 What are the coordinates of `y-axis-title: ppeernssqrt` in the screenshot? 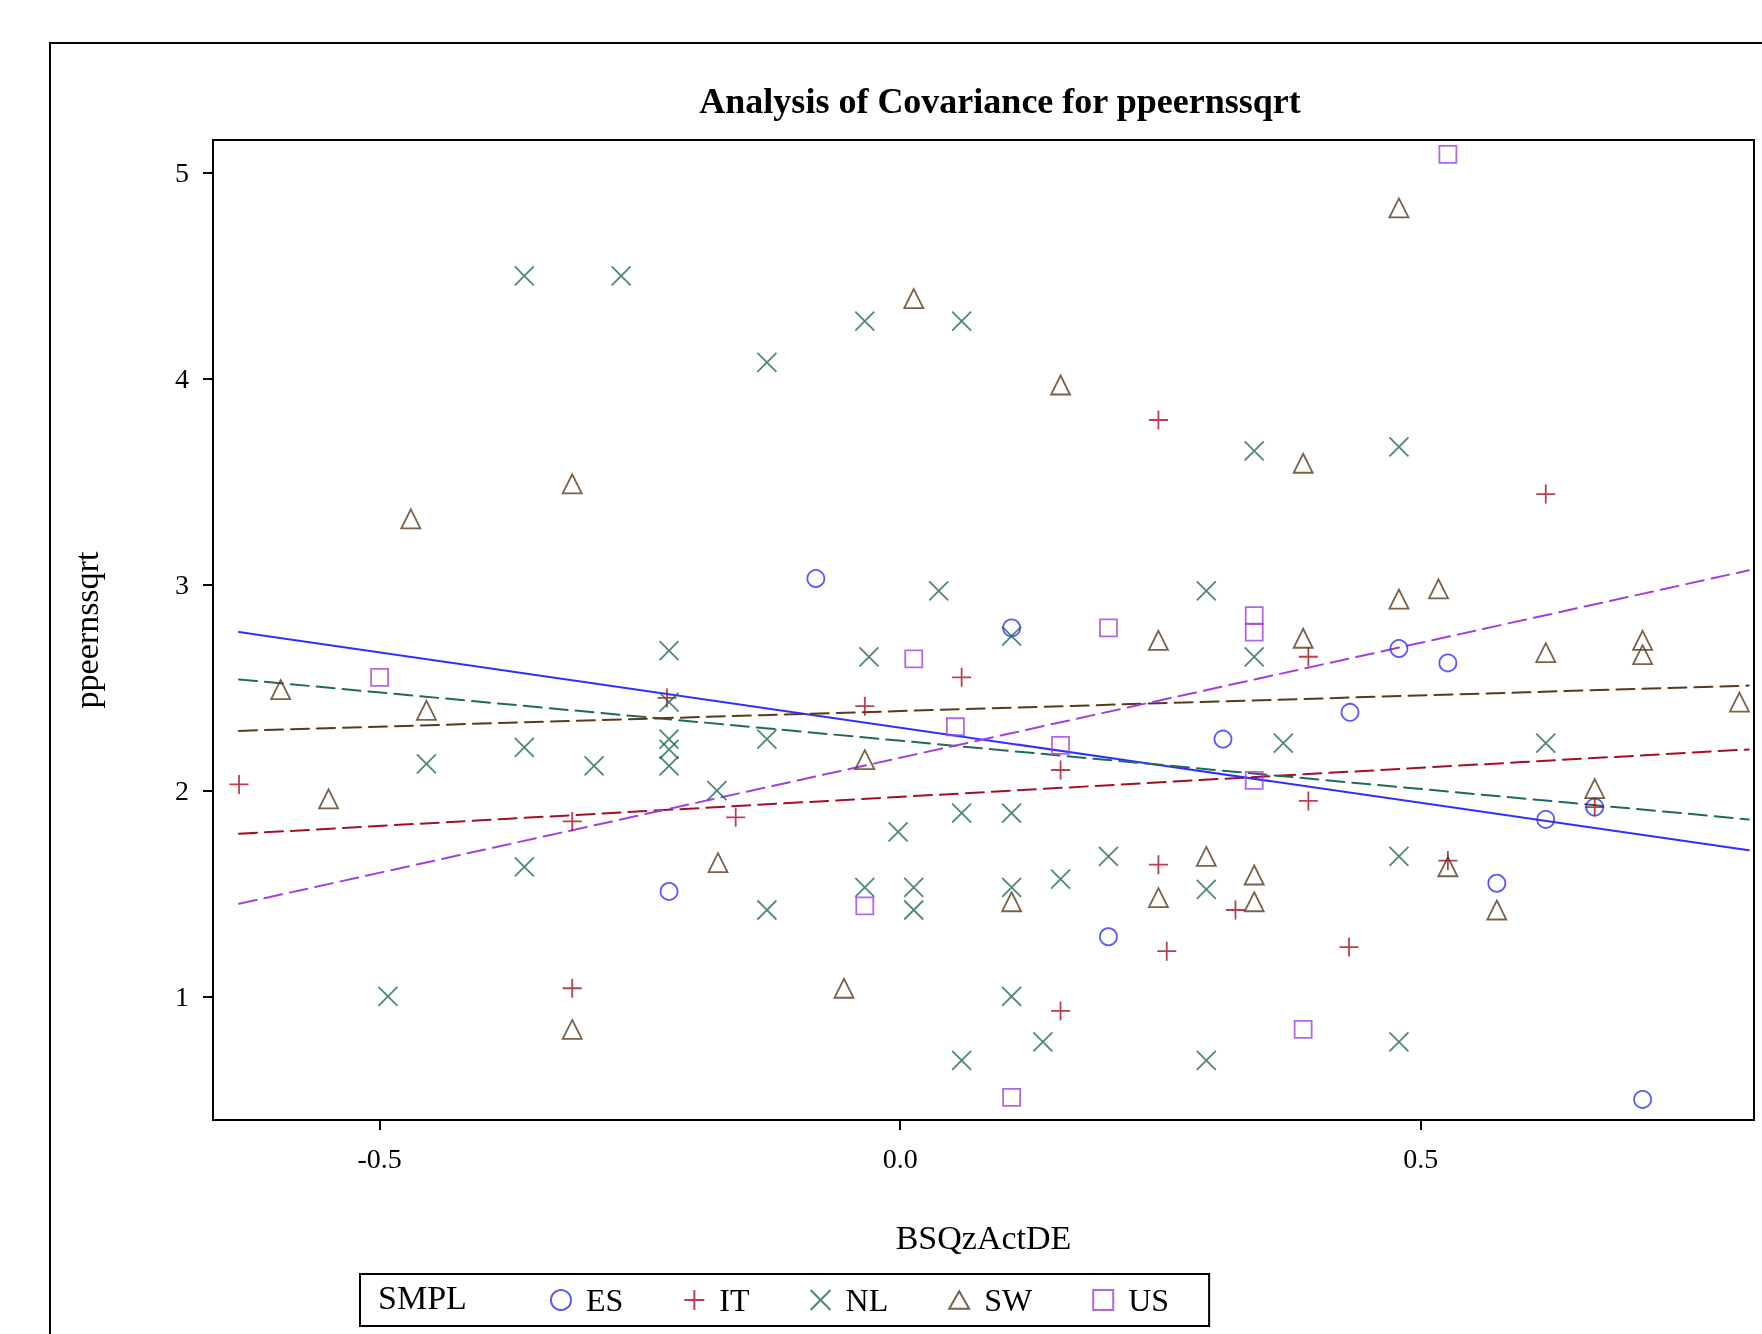 It's located at (86, 630).